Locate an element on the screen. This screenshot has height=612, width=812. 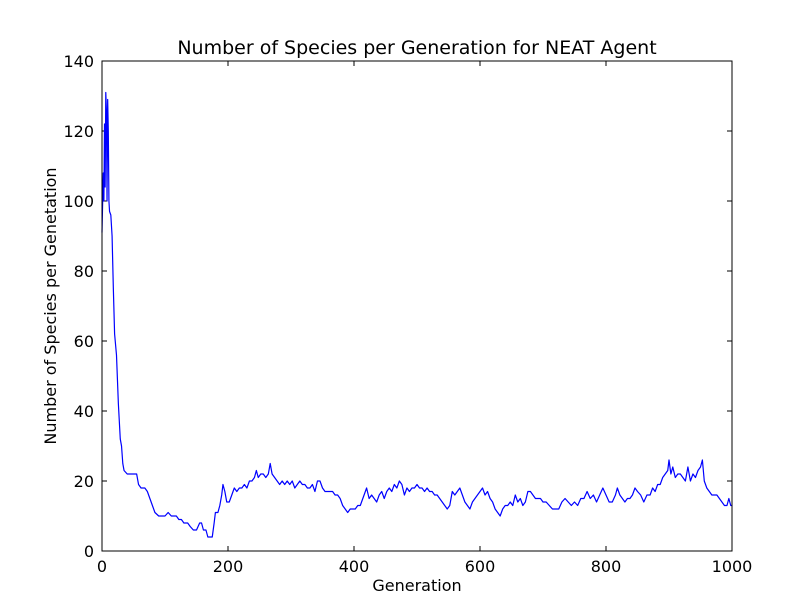
x-axis-label: Generation is located at coordinates (416, 585).